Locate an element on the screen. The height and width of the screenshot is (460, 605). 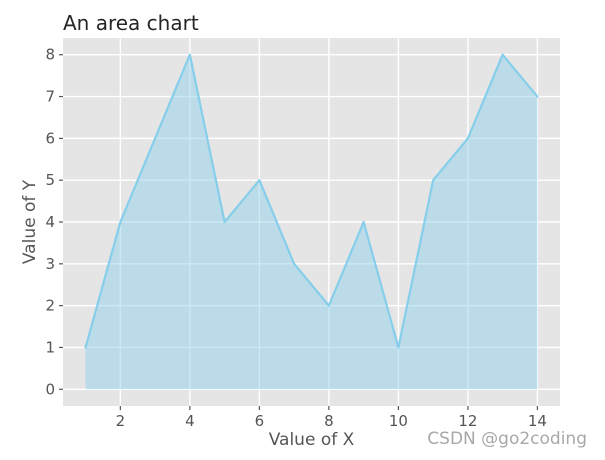
chart-title: An area chart is located at coordinates (131, 23).